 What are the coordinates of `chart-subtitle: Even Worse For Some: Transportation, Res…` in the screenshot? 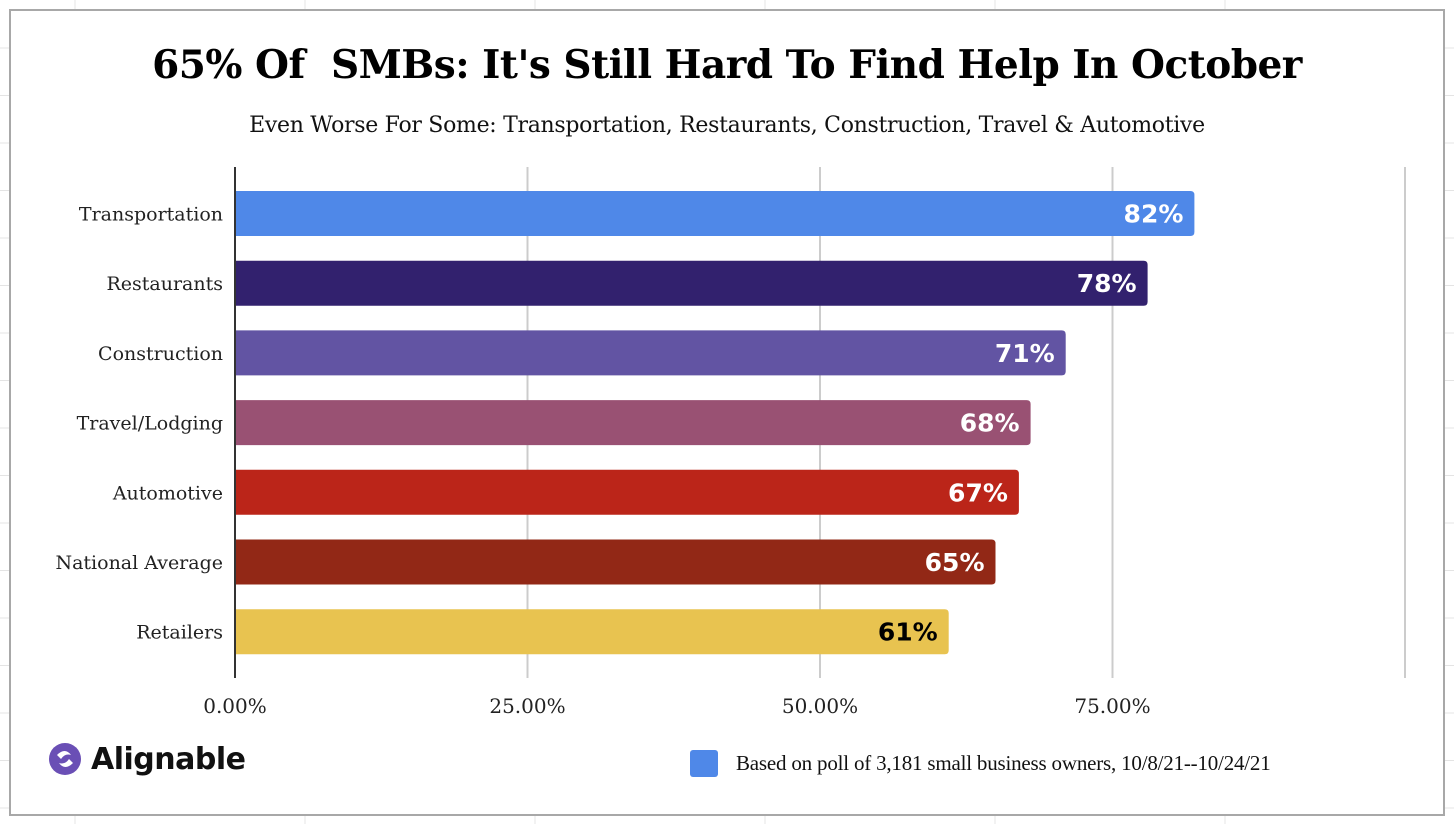 It's located at (727, 125).